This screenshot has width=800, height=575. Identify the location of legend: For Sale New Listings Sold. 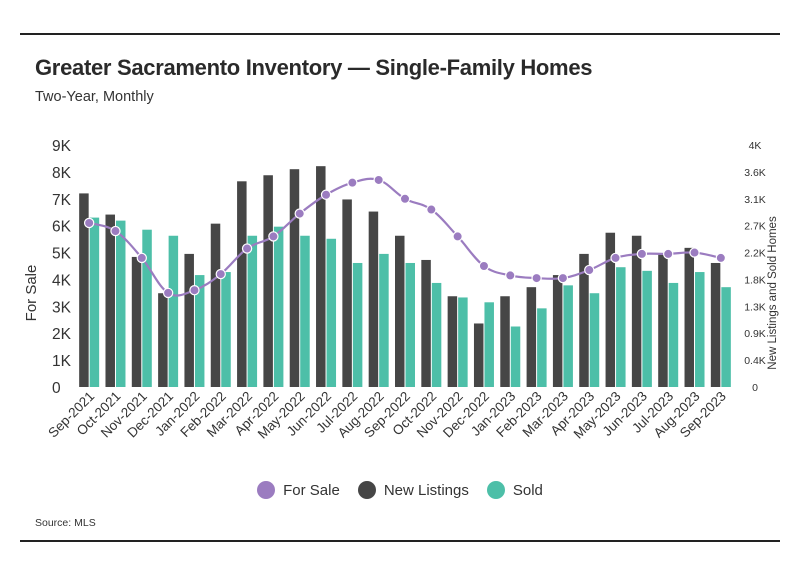
(400, 490).